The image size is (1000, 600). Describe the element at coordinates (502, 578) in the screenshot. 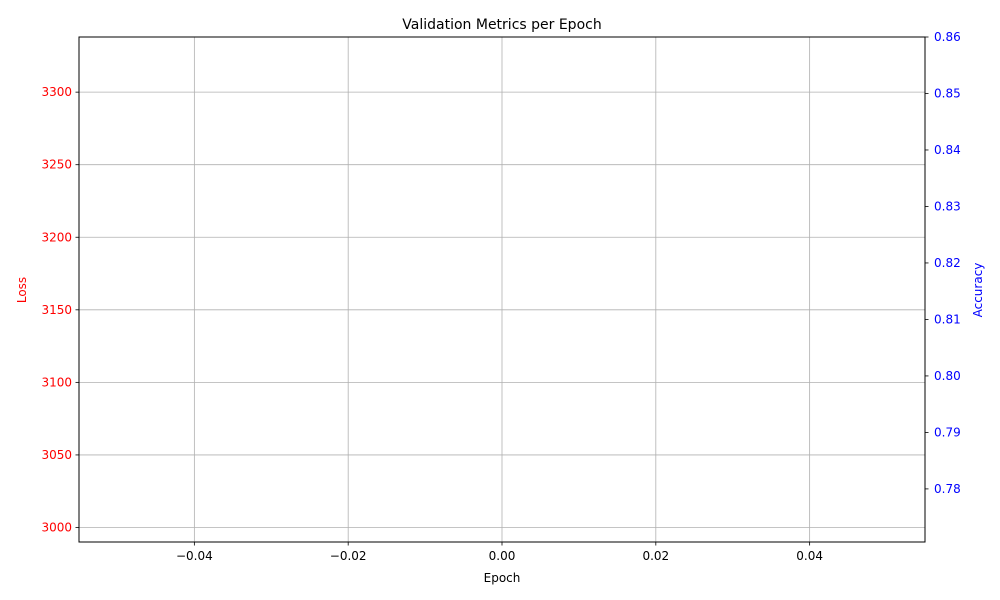

I see `x-axis-title: Epoch` at that location.